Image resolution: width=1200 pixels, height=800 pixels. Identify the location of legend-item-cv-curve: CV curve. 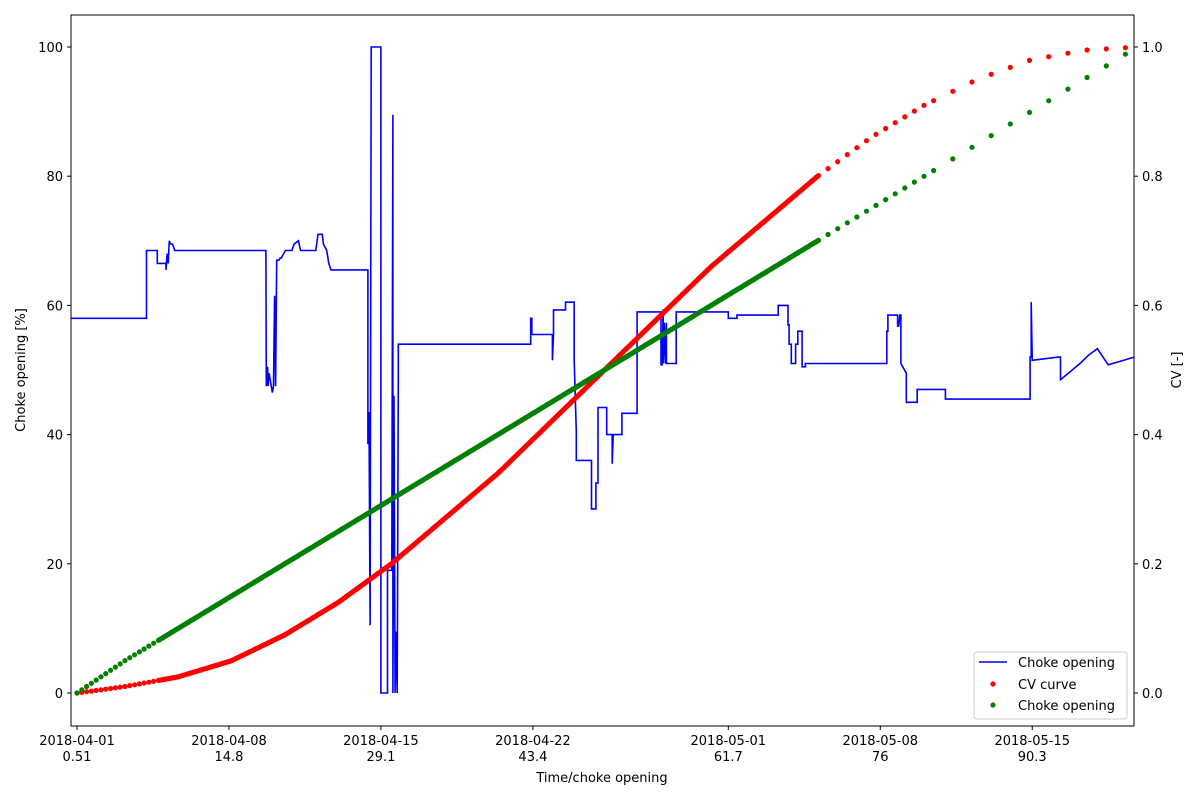
(1047, 685).